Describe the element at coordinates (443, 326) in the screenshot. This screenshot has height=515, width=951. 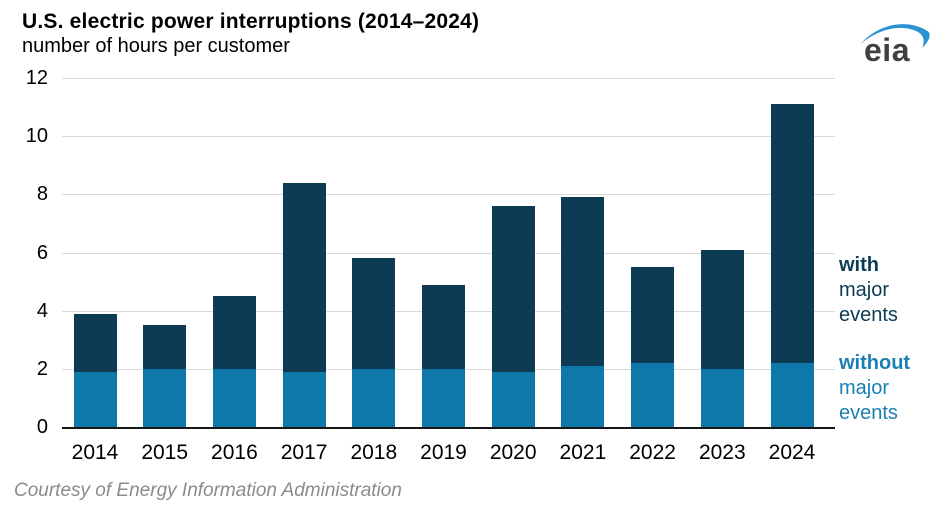
I see `bar-2019-with-major-events-segment` at that location.